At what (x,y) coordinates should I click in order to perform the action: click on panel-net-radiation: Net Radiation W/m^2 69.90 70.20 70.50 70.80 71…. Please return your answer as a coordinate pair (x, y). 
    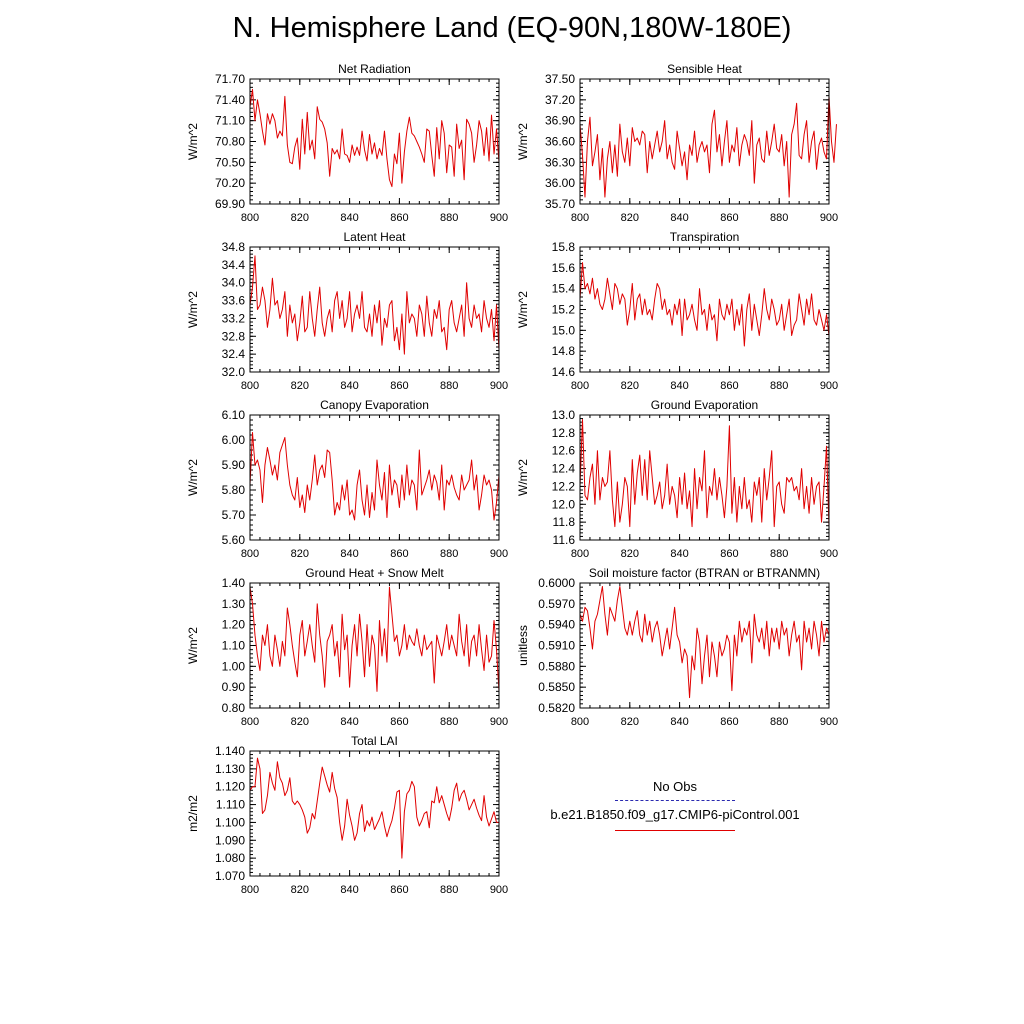
    Looking at the image, I should click on (347, 143).